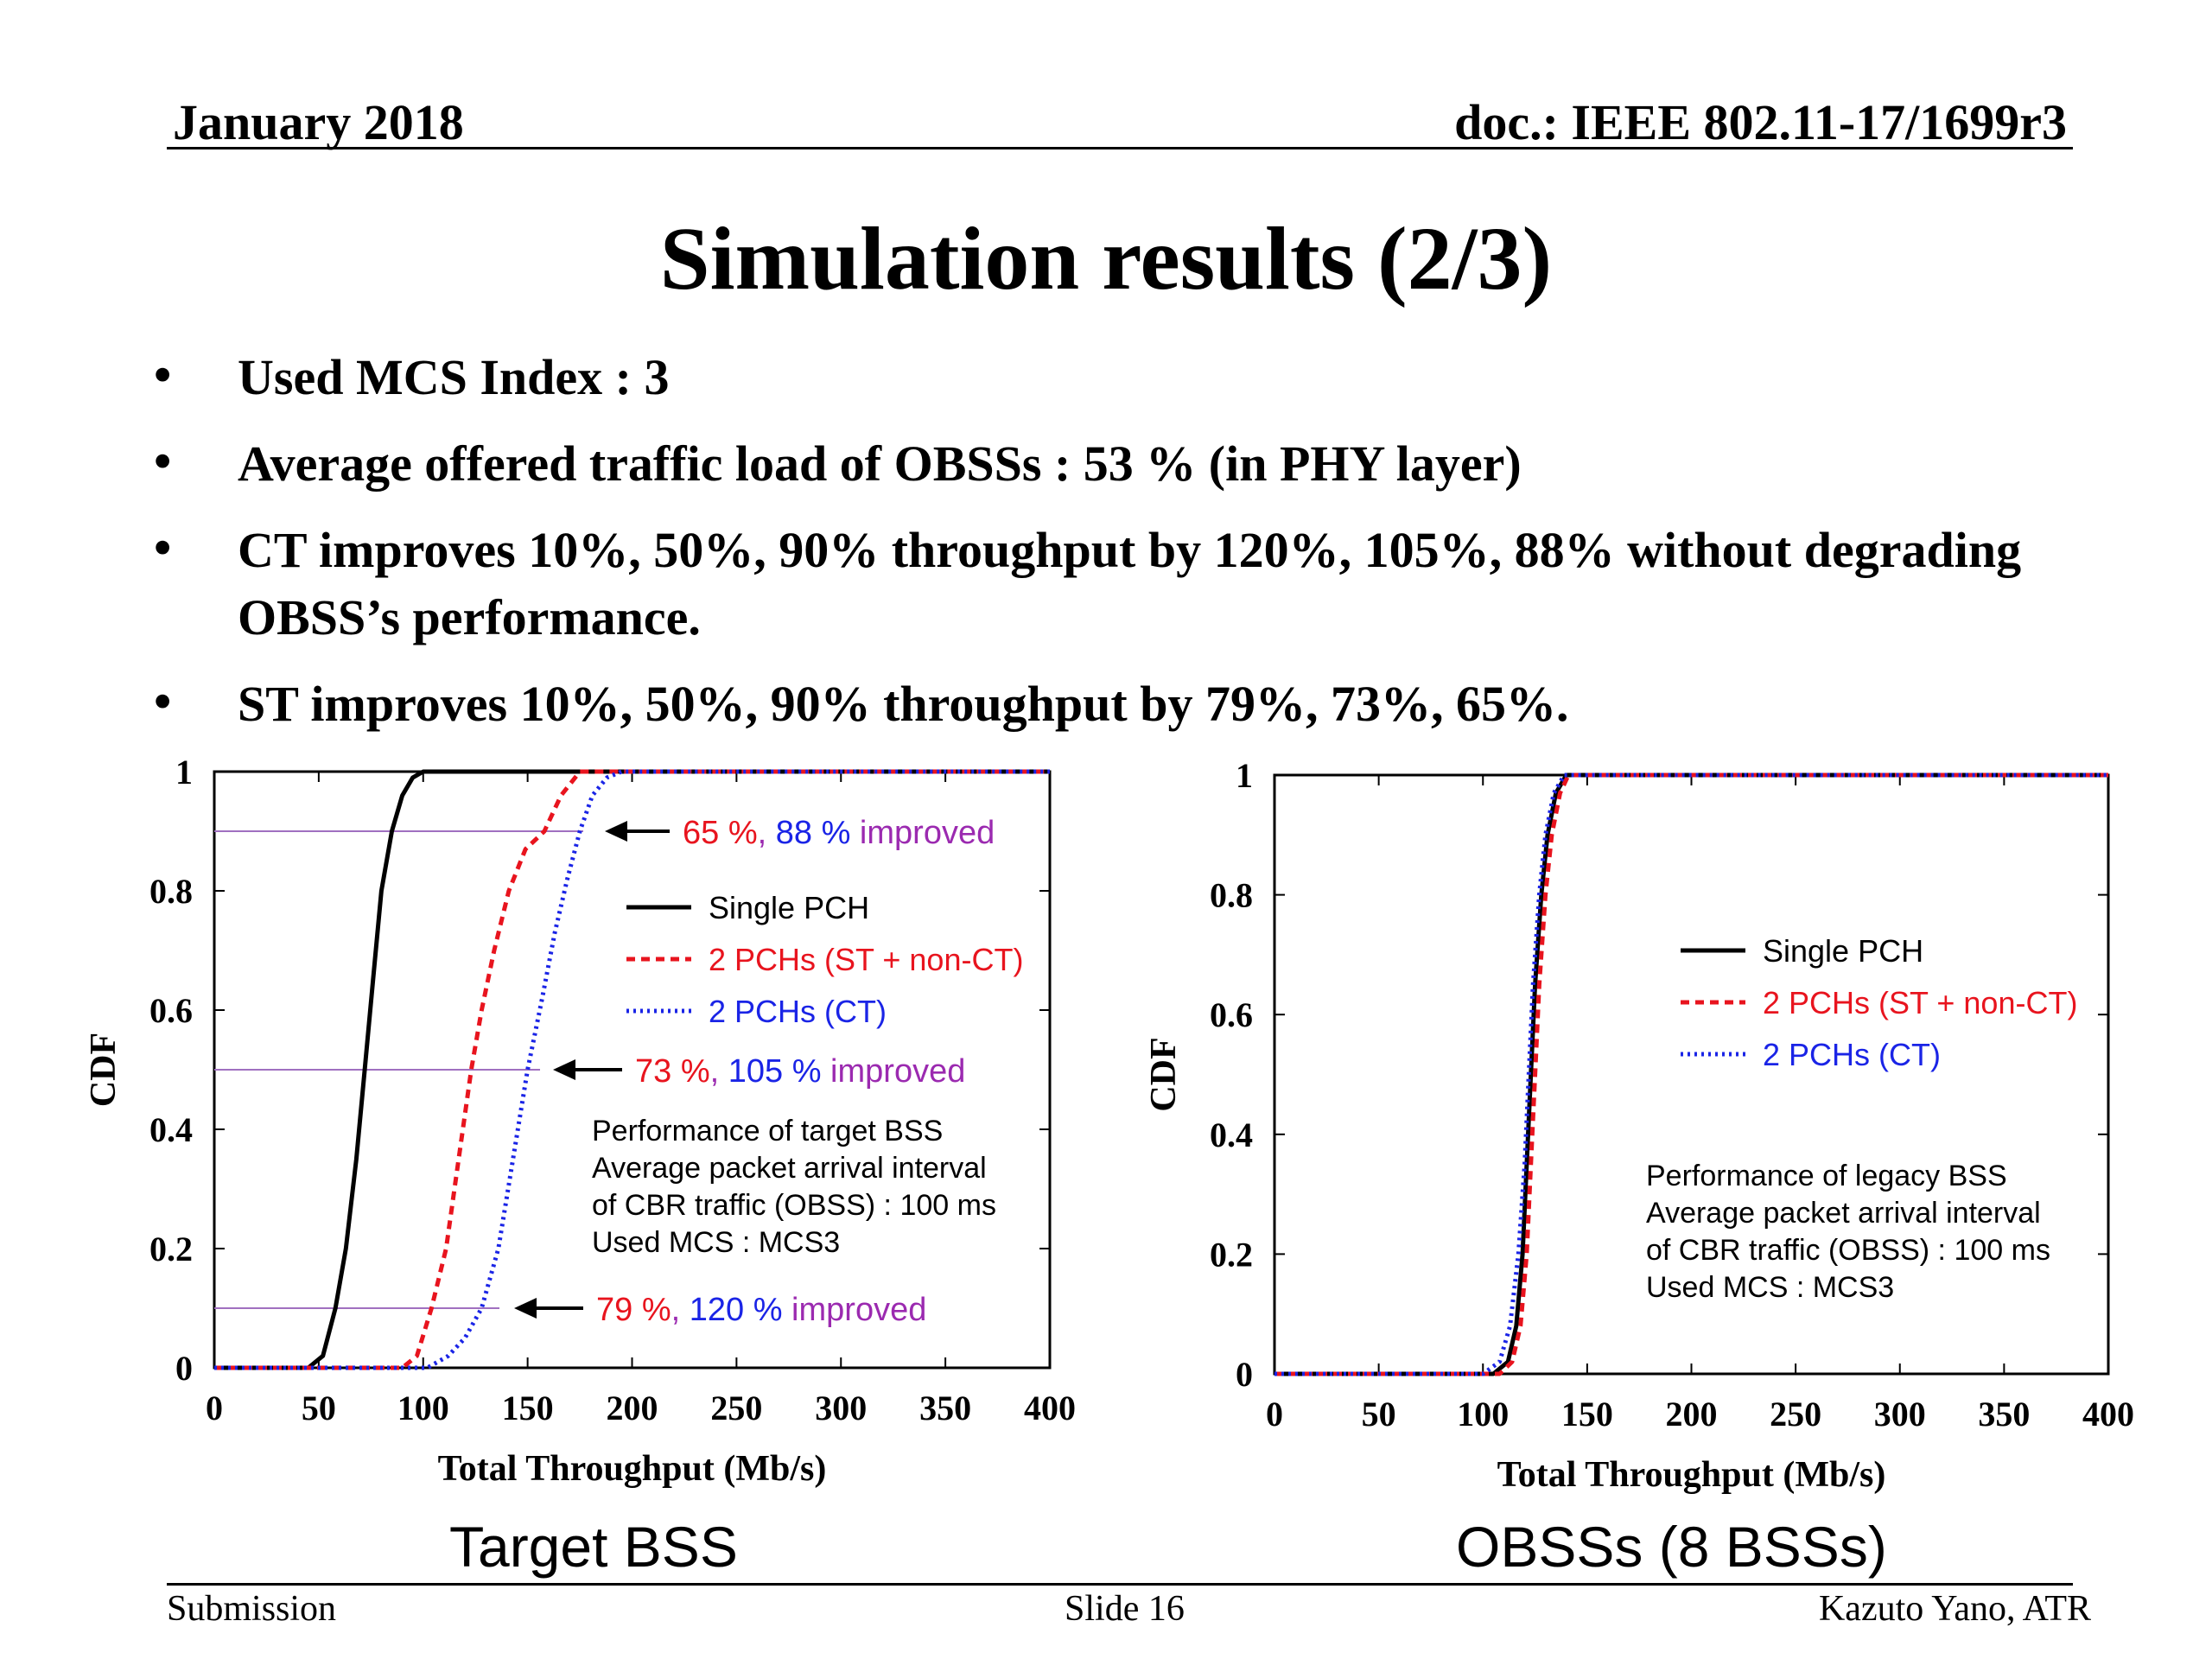 The height and width of the screenshot is (1659, 2212). Describe the element at coordinates (1106, 258) in the screenshot. I see `slide-title: Simulation results (2/3)` at that location.